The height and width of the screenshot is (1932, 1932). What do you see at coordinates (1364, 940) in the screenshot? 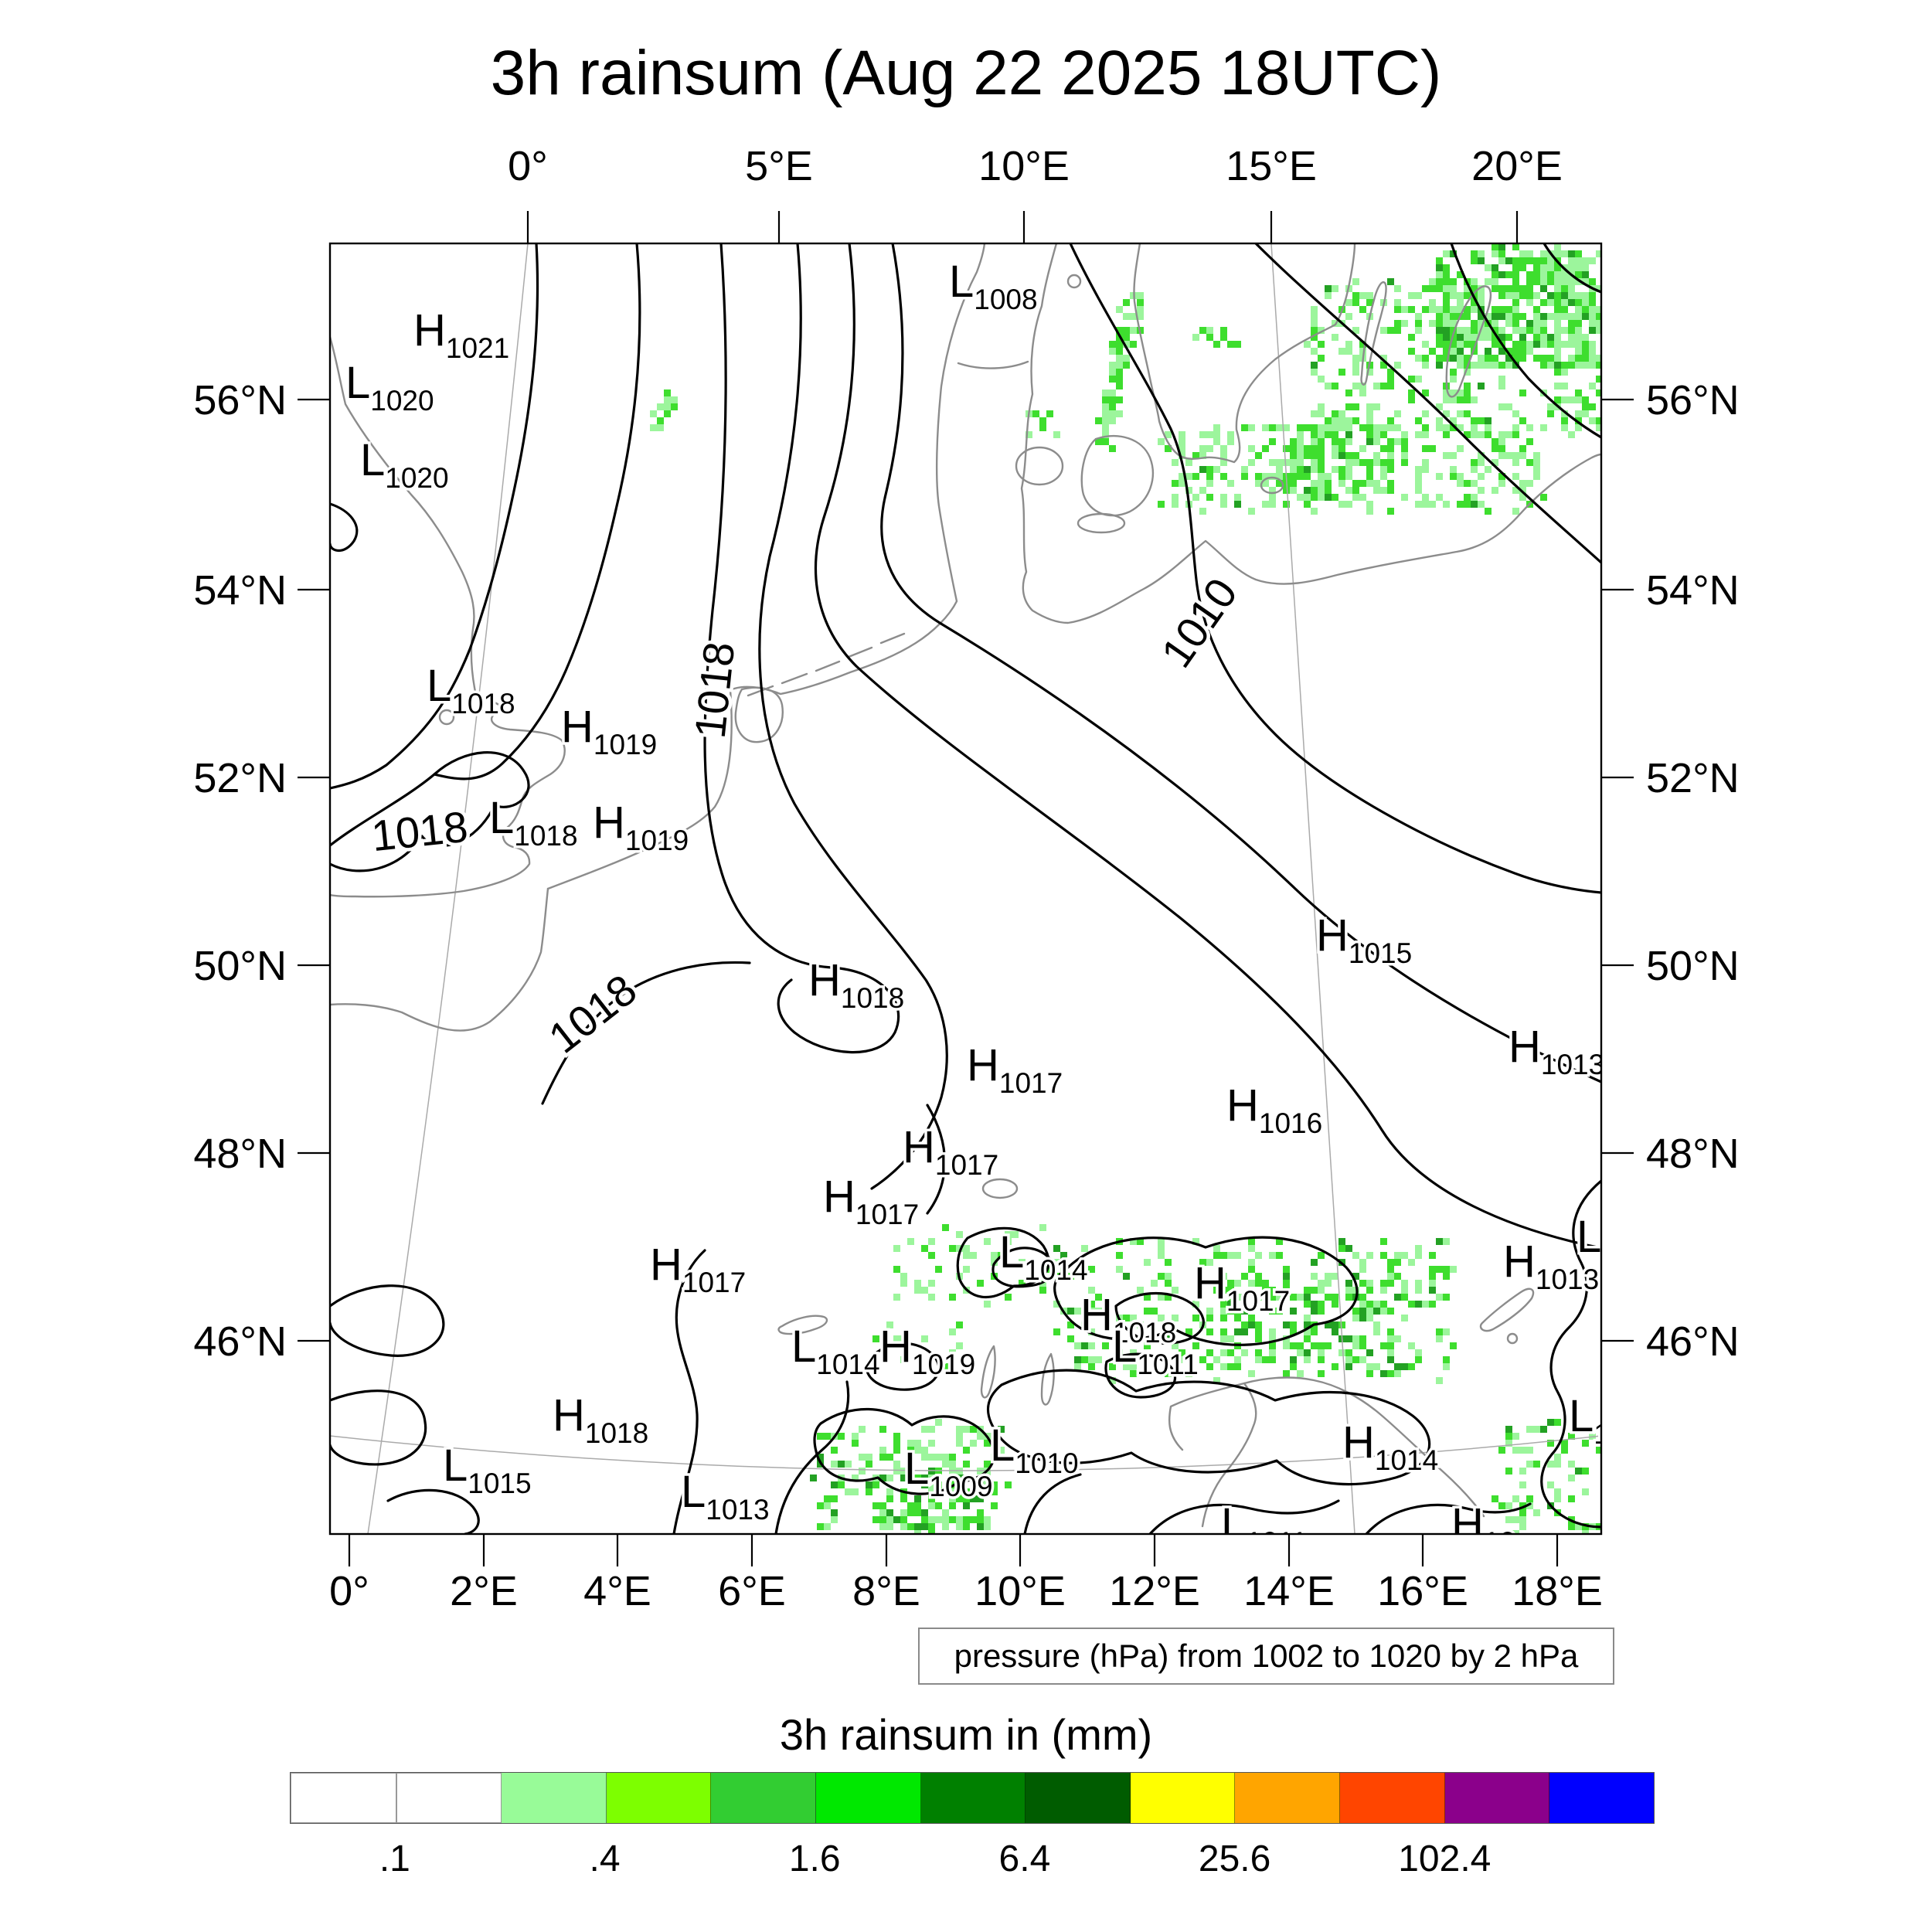
I see `pressure-center-label: H1015` at bounding box center [1364, 940].